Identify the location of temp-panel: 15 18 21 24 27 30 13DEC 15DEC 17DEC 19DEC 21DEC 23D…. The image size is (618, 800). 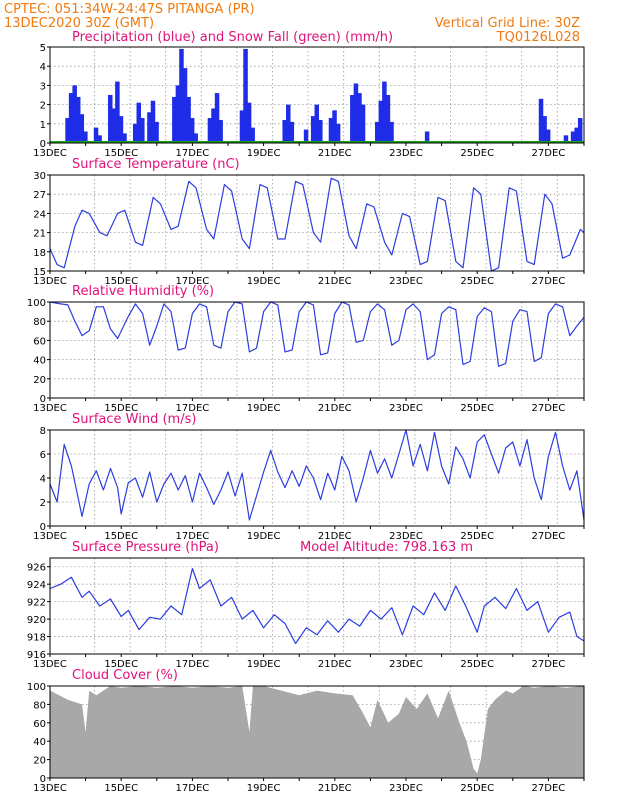
(309, 229).